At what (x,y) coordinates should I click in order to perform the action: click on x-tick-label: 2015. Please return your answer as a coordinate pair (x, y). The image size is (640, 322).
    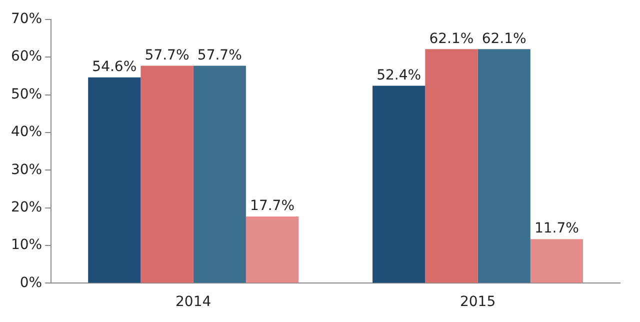
    Looking at the image, I should click on (478, 302).